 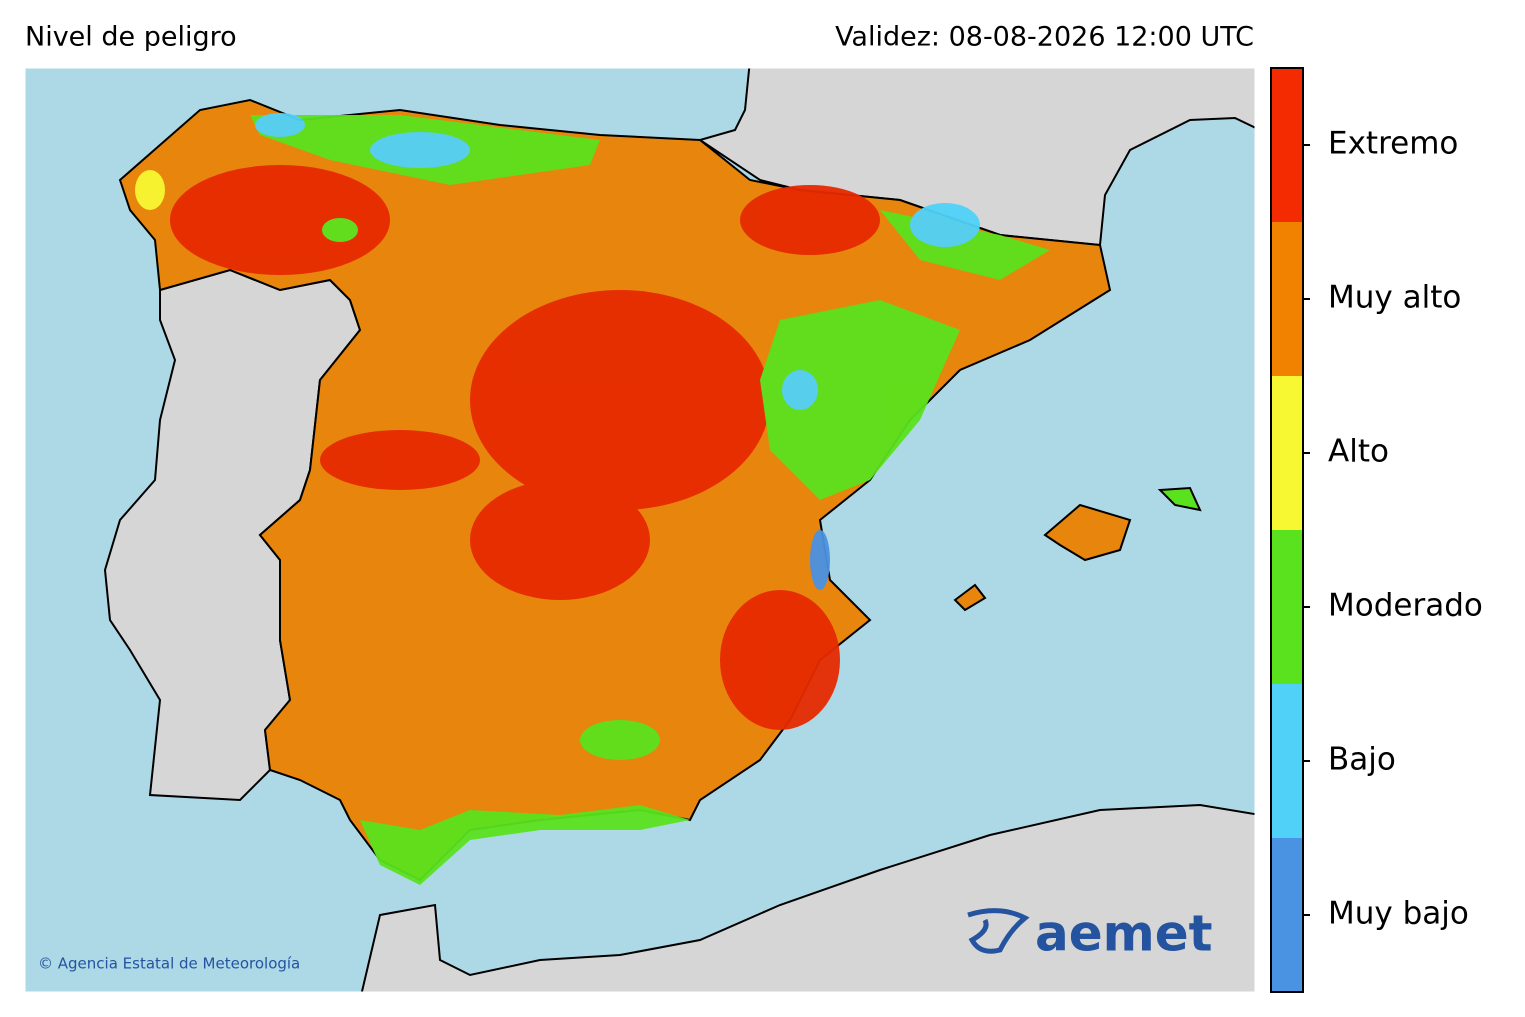 I want to click on title: Nivel de peligro, so click(x=131, y=37).